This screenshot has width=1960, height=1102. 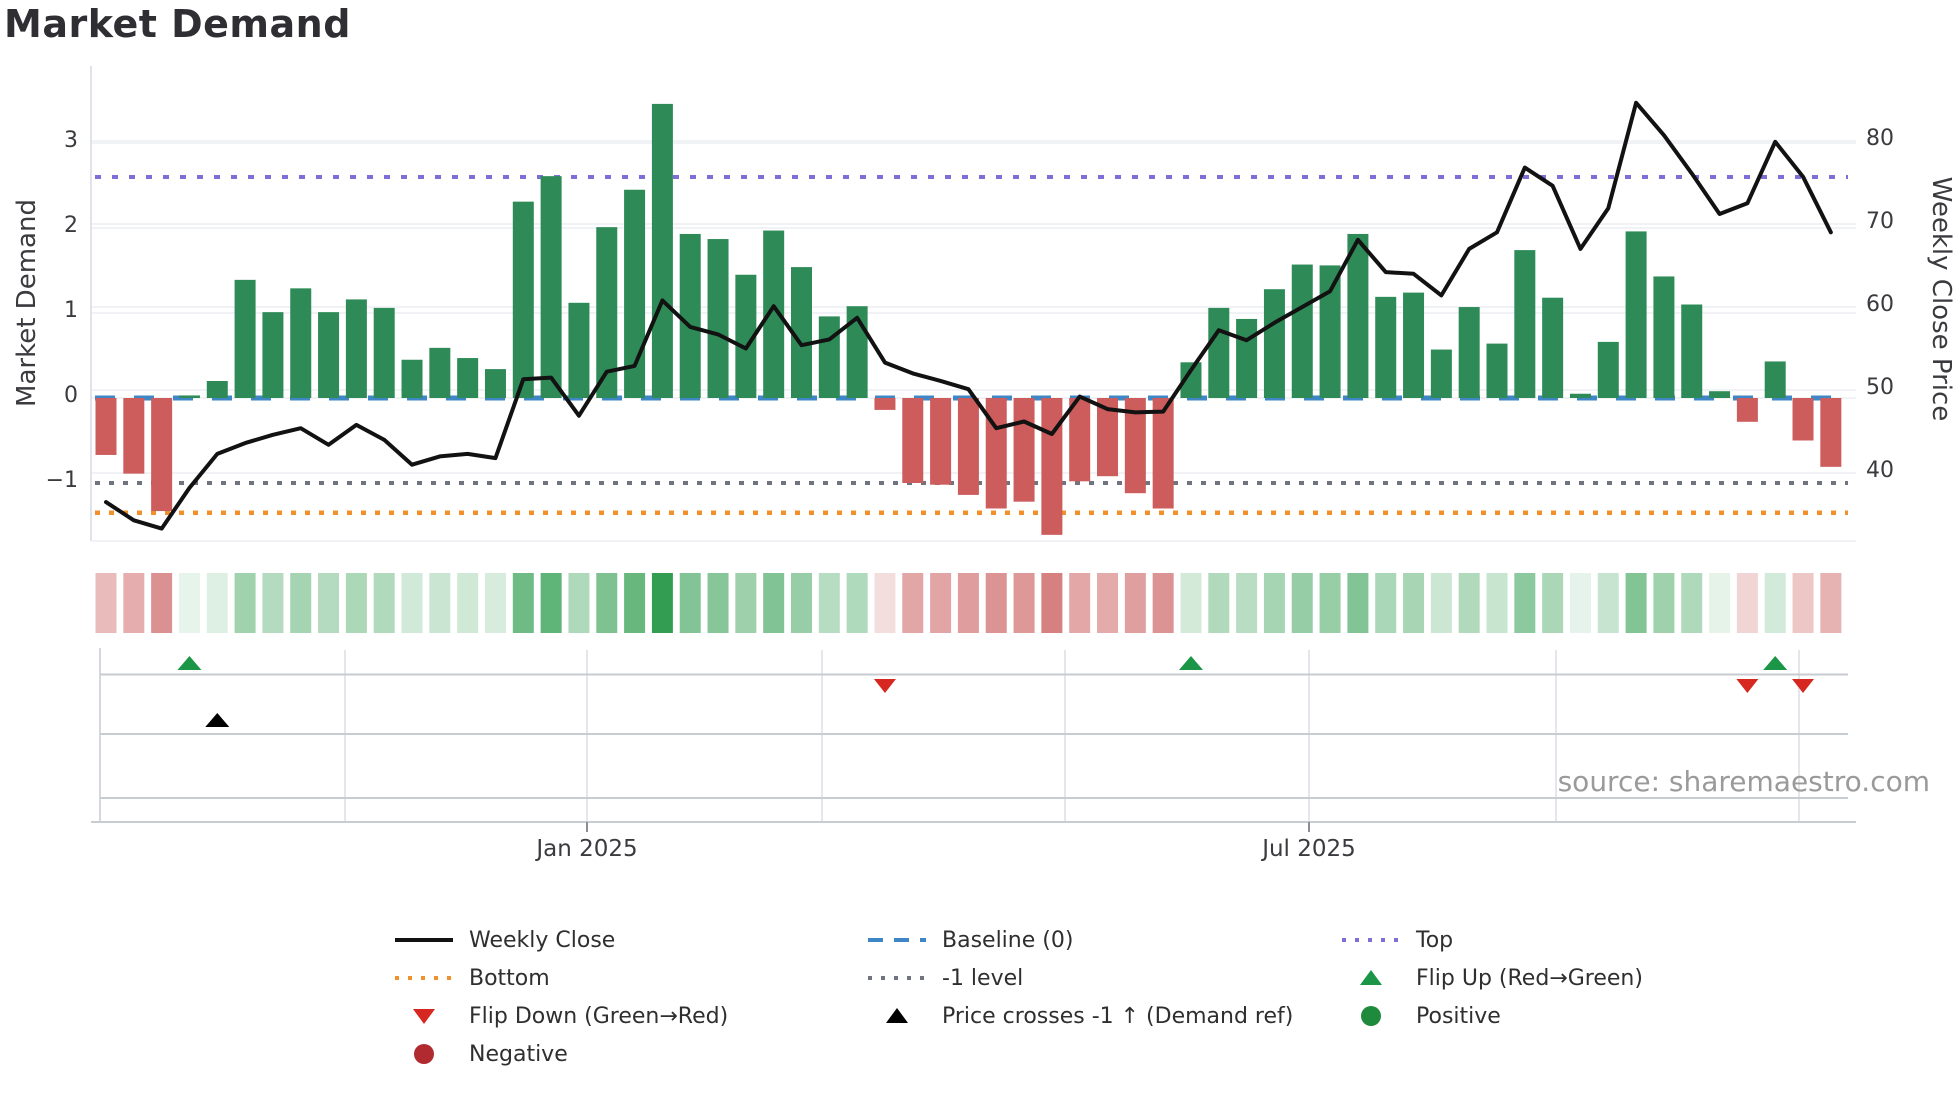 I want to click on legend-item: Price crosses -1 ↑ (Demand ref), so click(x=1079, y=1016).